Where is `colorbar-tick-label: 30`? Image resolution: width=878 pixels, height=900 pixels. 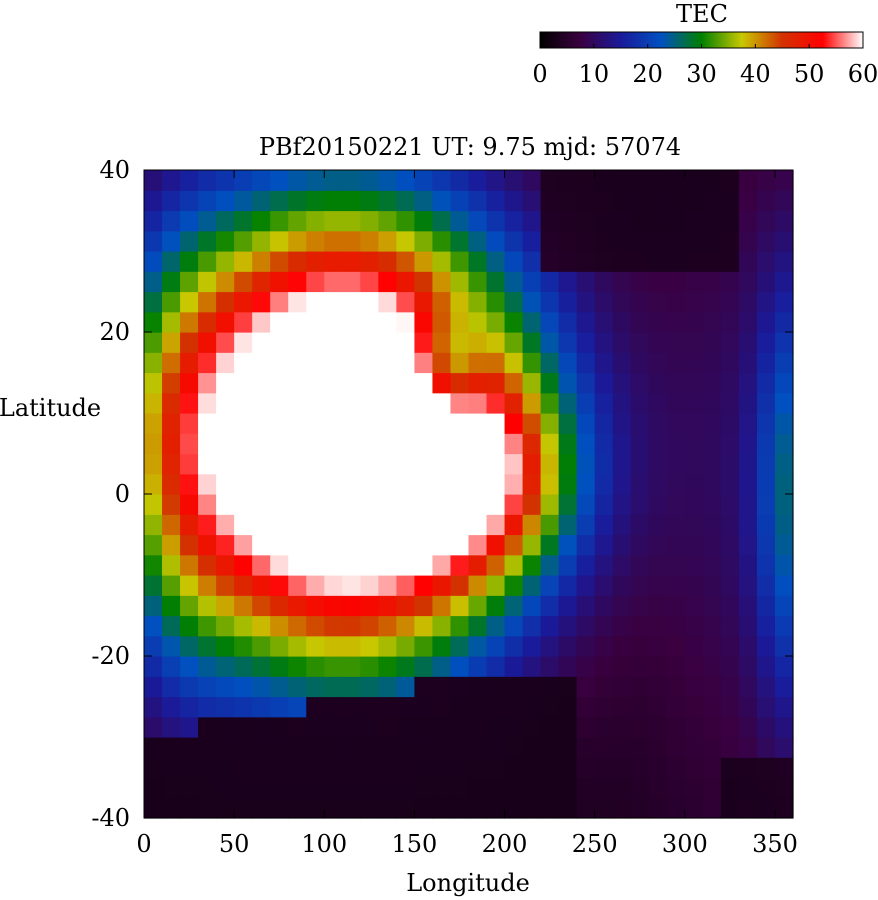 colorbar-tick-label: 30 is located at coordinates (701, 74).